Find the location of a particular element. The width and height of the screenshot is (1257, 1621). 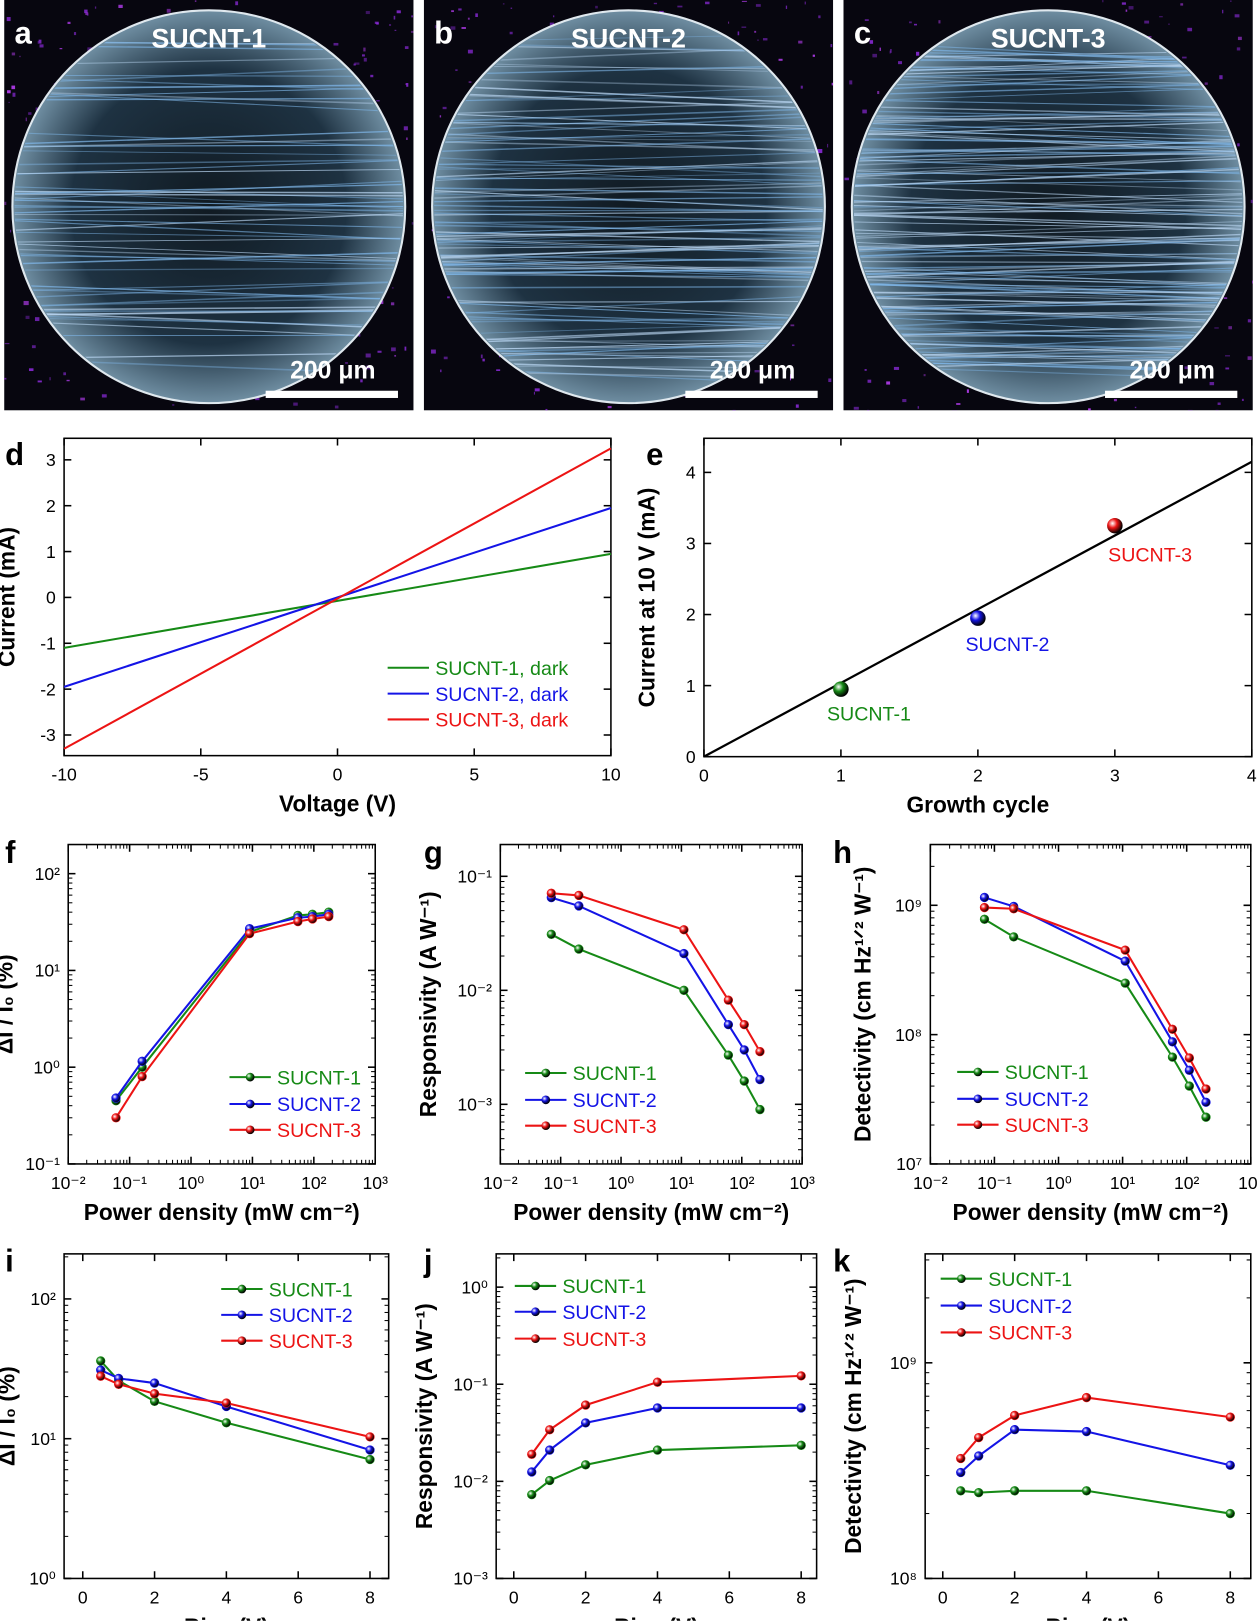

x-axis-label: Power density (mW cm⁻²) is located at coordinates (651, 1212).